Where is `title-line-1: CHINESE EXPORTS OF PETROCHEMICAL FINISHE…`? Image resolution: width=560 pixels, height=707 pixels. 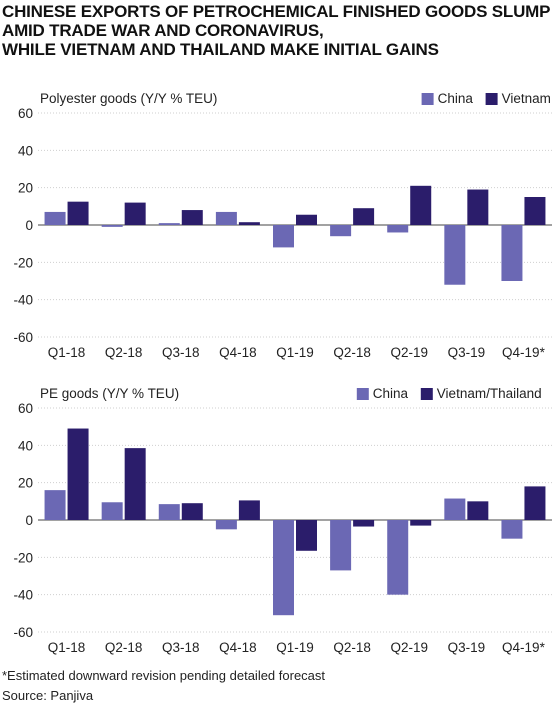
title-line-1: CHINESE EXPORTS OF PETROCHEMICAL FINISHE… is located at coordinates (276, 11).